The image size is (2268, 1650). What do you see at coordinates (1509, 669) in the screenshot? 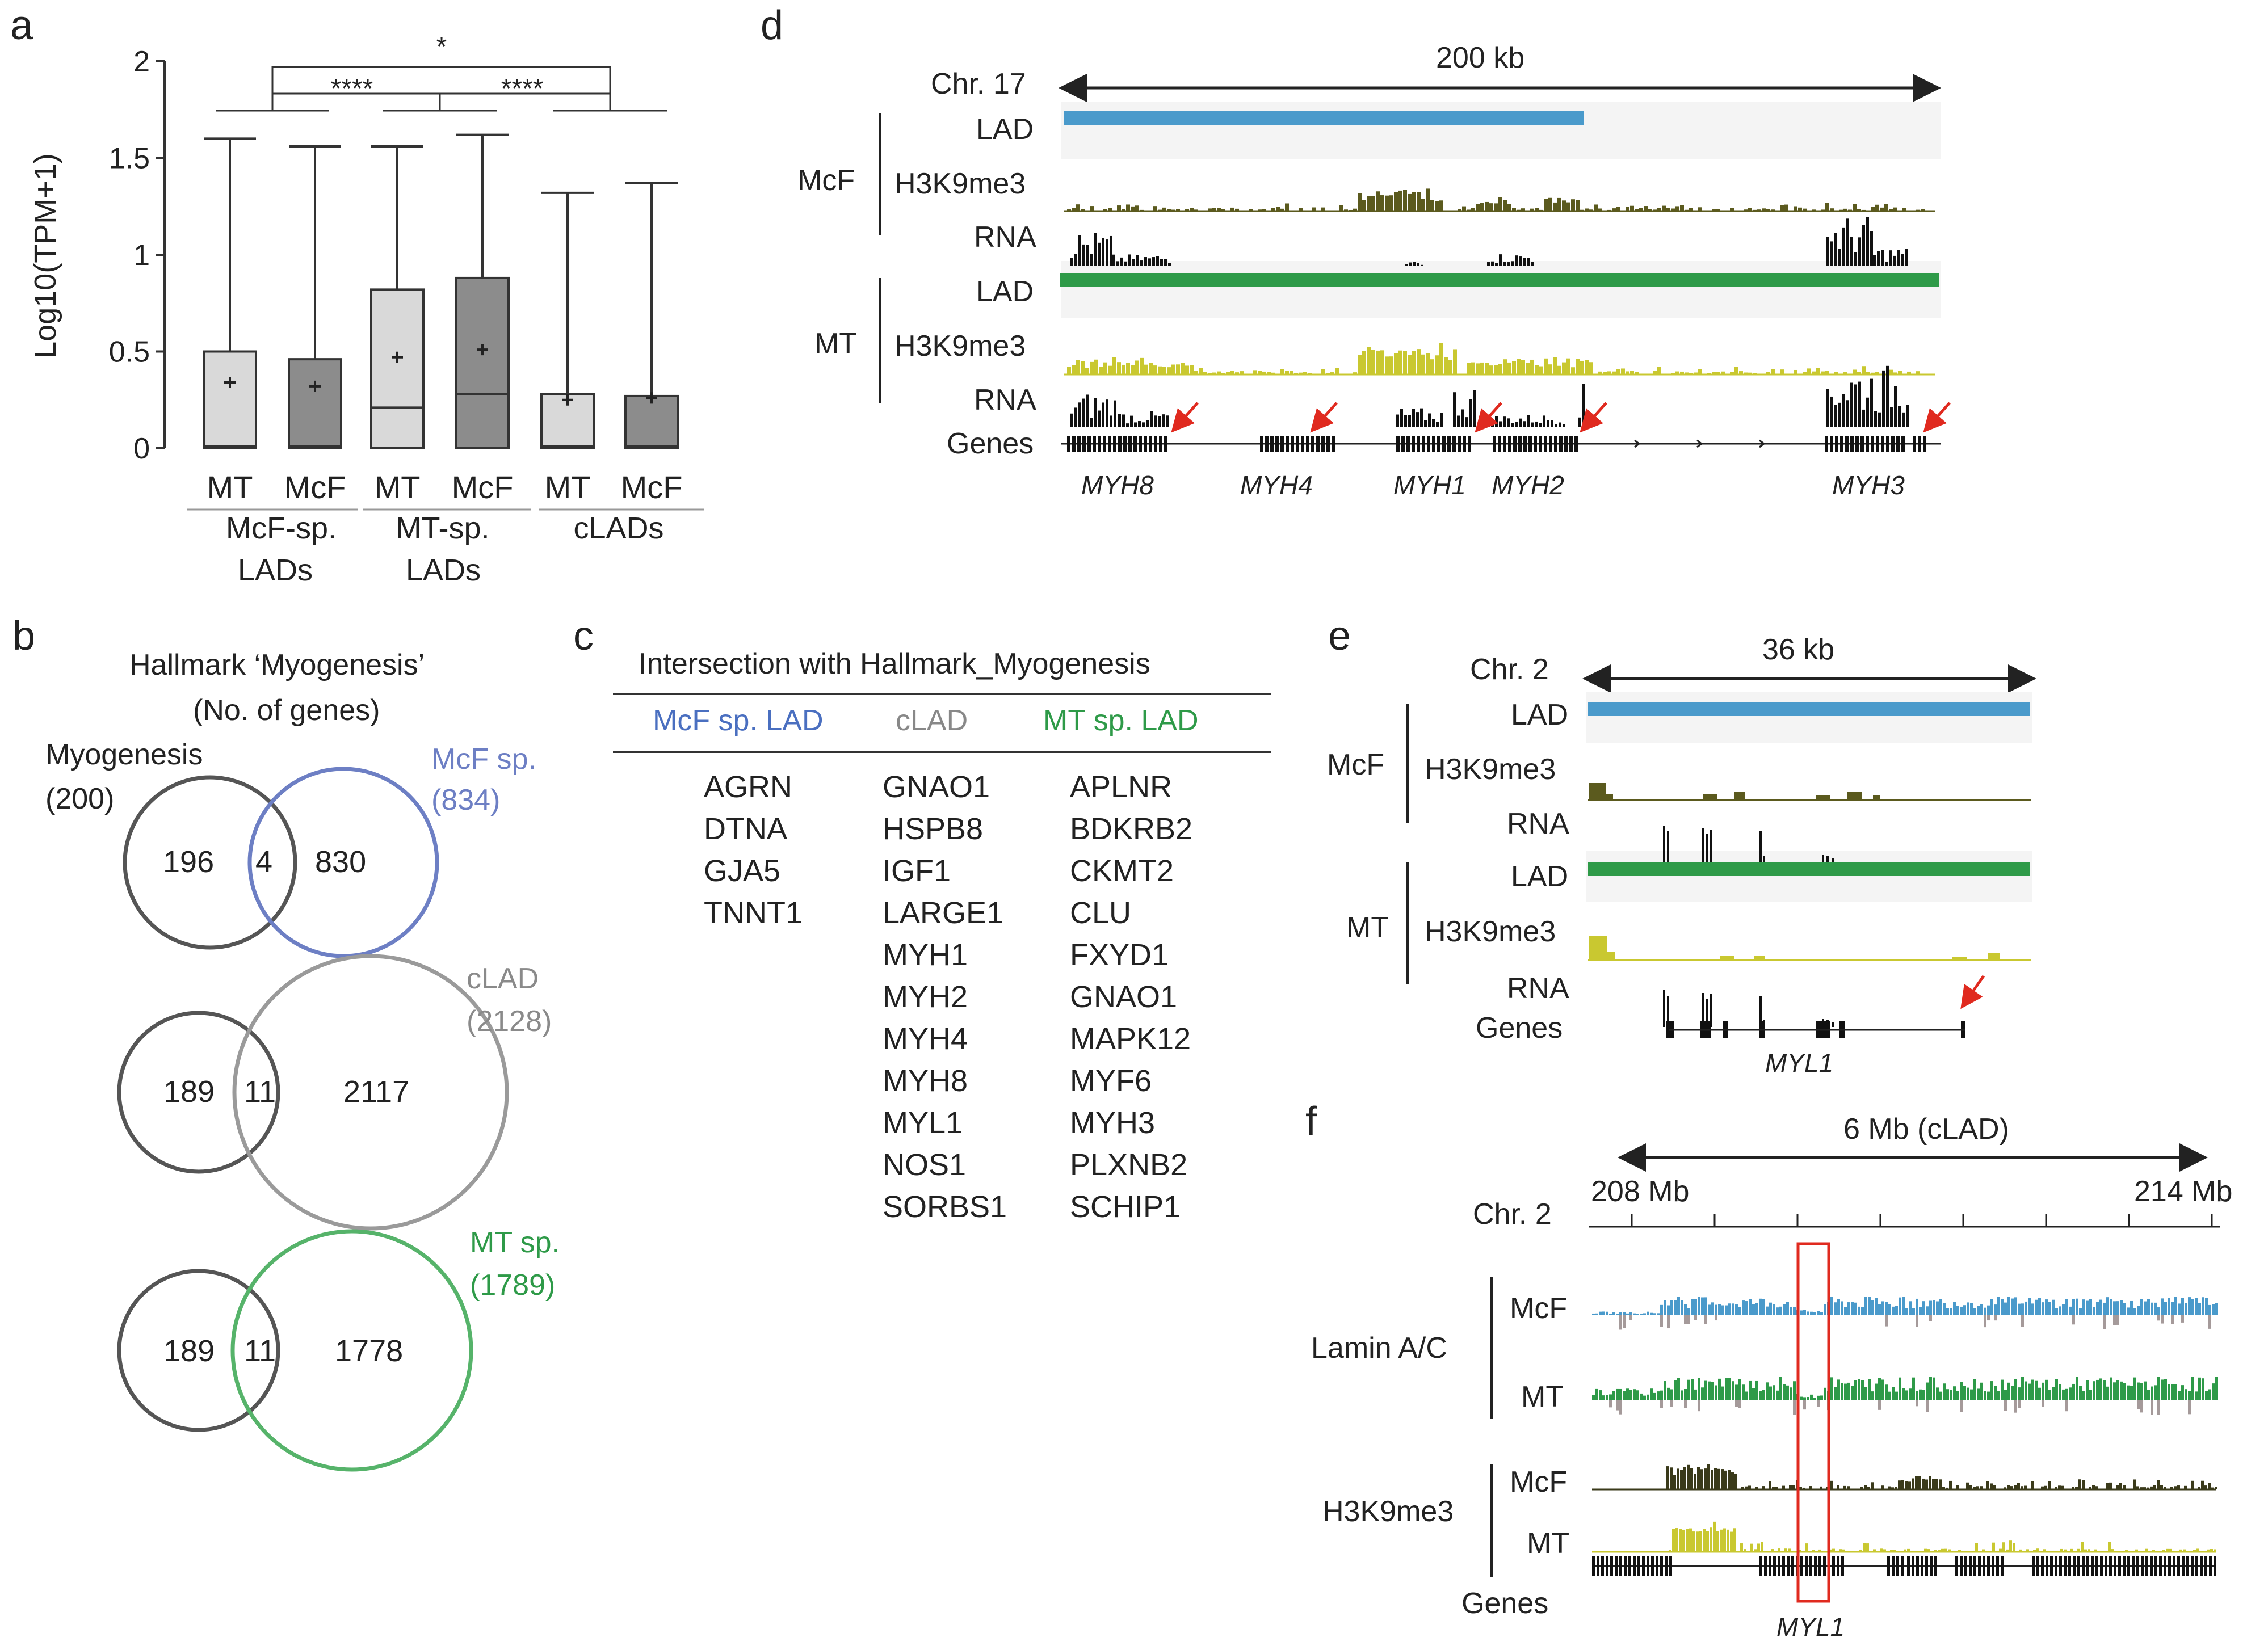
I see `e-chr-label: Chr. 2` at bounding box center [1509, 669].